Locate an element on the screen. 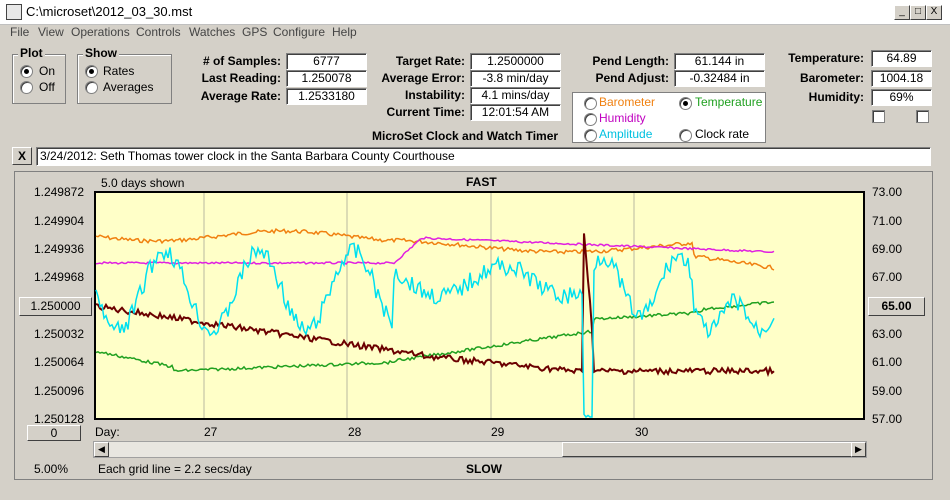 This screenshot has width=950, height=500. show-rates-radio is located at coordinates (91, 71).